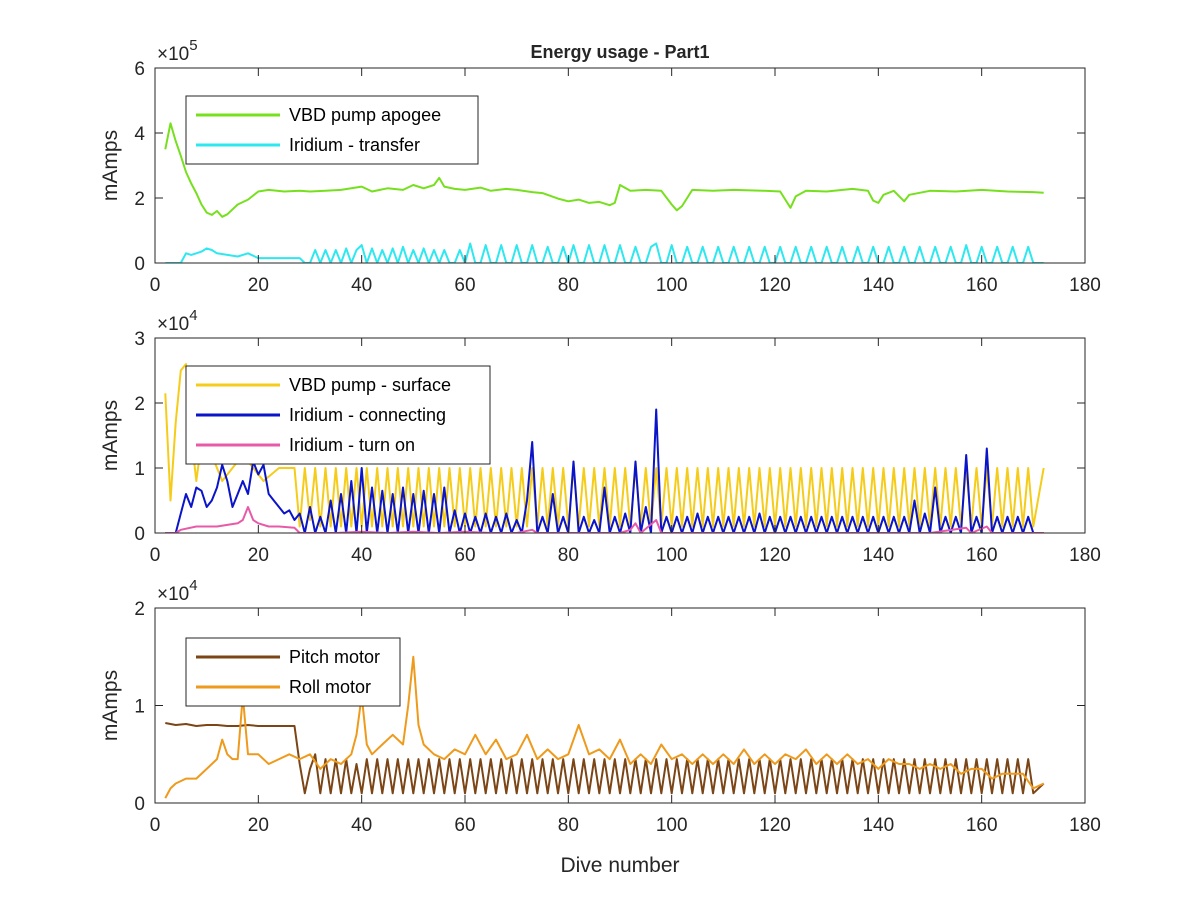 This screenshot has height=900, width=1200. What do you see at coordinates (139, 134) in the screenshot?
I see `y-tick-label: 4` at bounding box center [139, 134].